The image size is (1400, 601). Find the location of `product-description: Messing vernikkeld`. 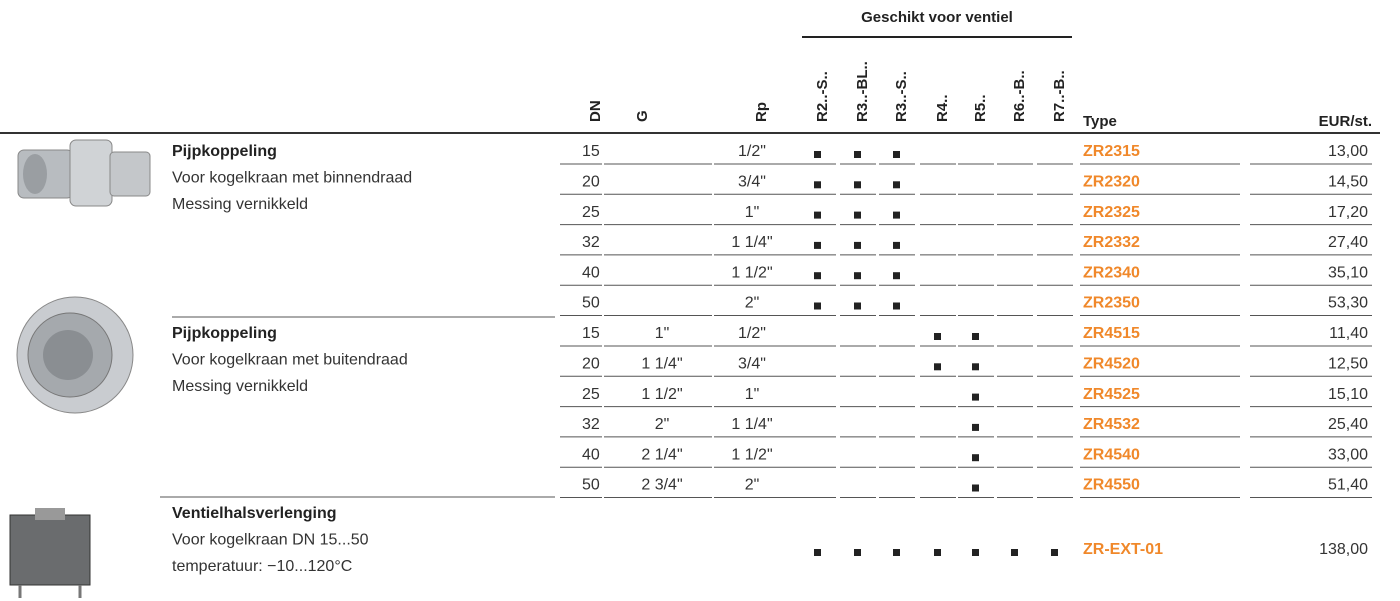

product-description: Messing vernikkeld is located at coordinates (240, 204).